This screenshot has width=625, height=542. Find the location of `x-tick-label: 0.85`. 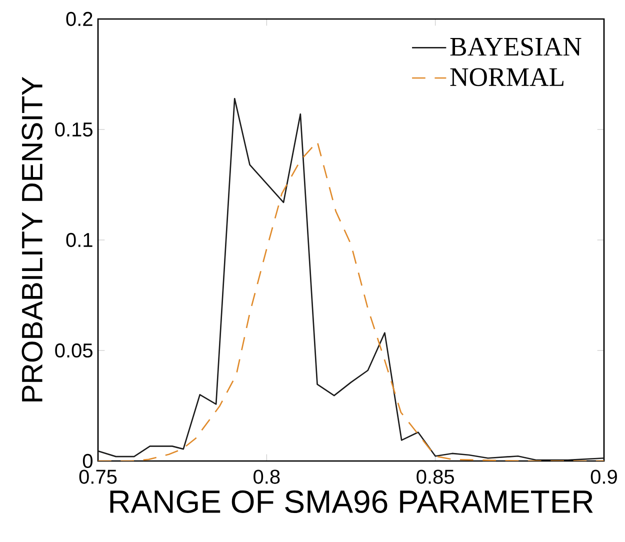

x-tick-label: 0.85 is located at coordinates (435, 477).